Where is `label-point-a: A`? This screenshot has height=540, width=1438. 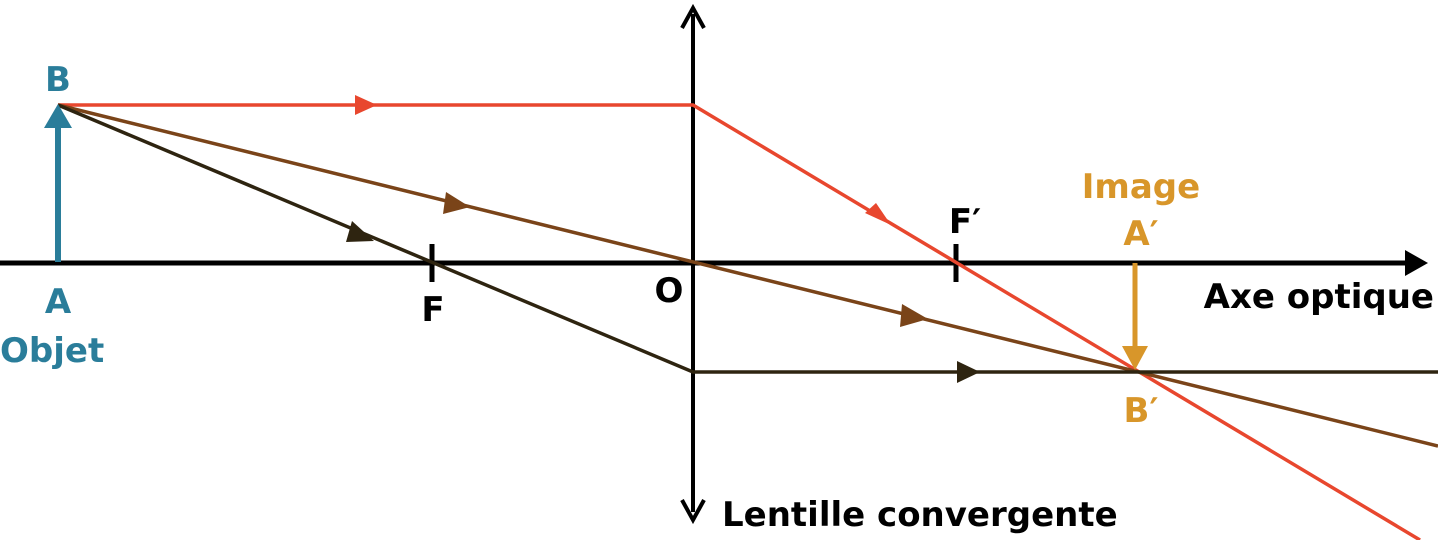 label-point-a: A is located at coordinates (58, 302).